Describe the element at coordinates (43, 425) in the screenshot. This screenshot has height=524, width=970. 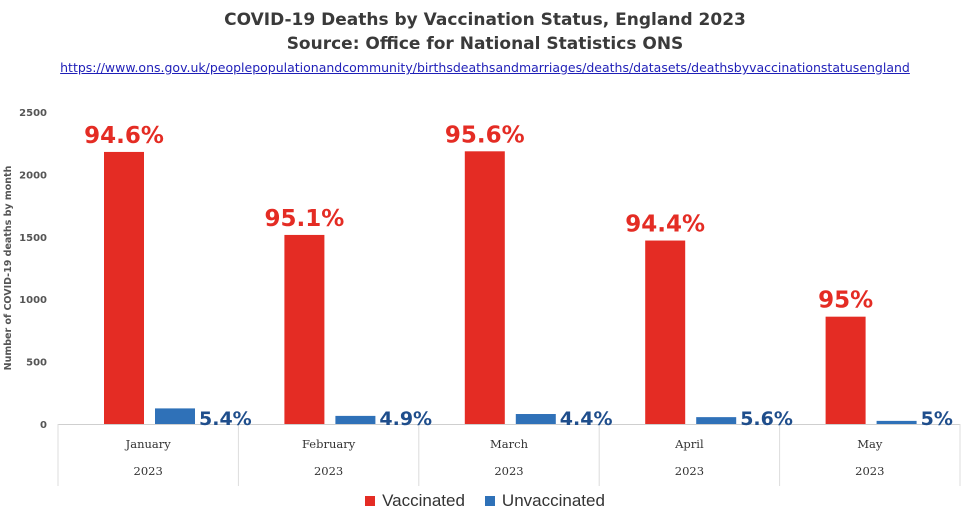
I see `y-tick-label: 0` at that location.